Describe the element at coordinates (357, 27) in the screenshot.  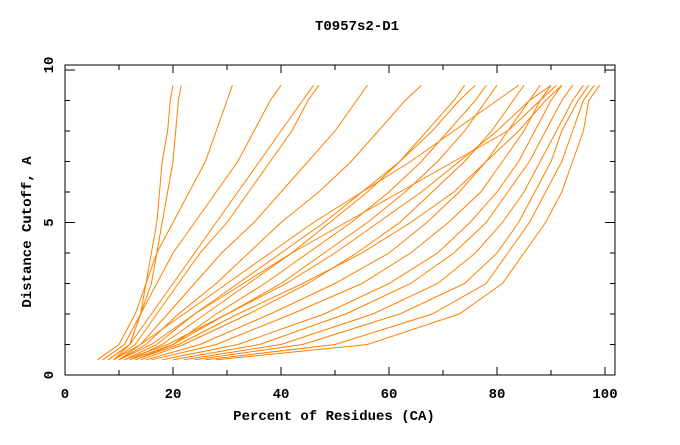
I see `chart-title: T0957s2-D1` at that location.